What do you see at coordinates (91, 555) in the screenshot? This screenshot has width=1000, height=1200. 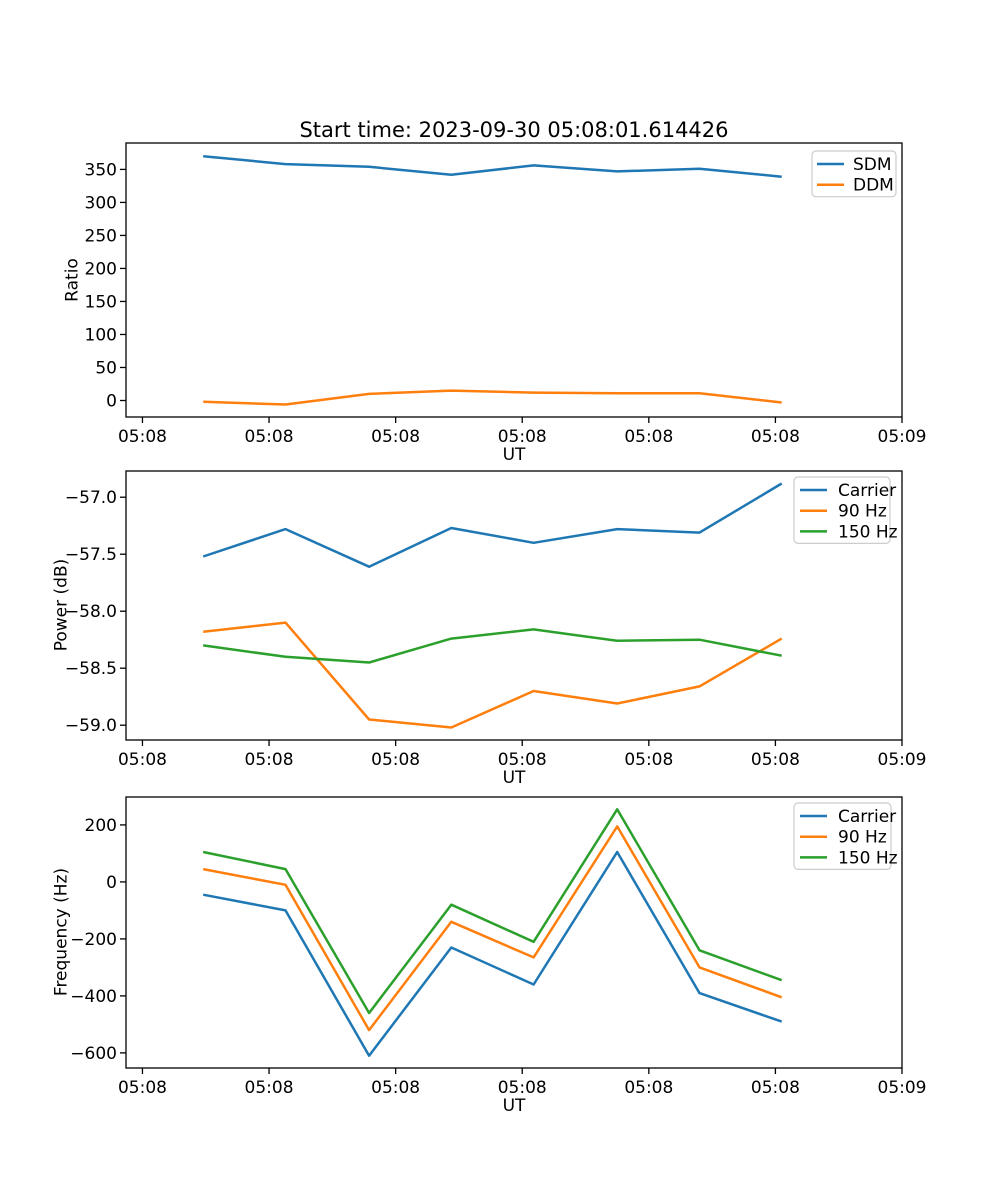 I see `y-tick-label: −57.5` at bounding box center [91, 555].